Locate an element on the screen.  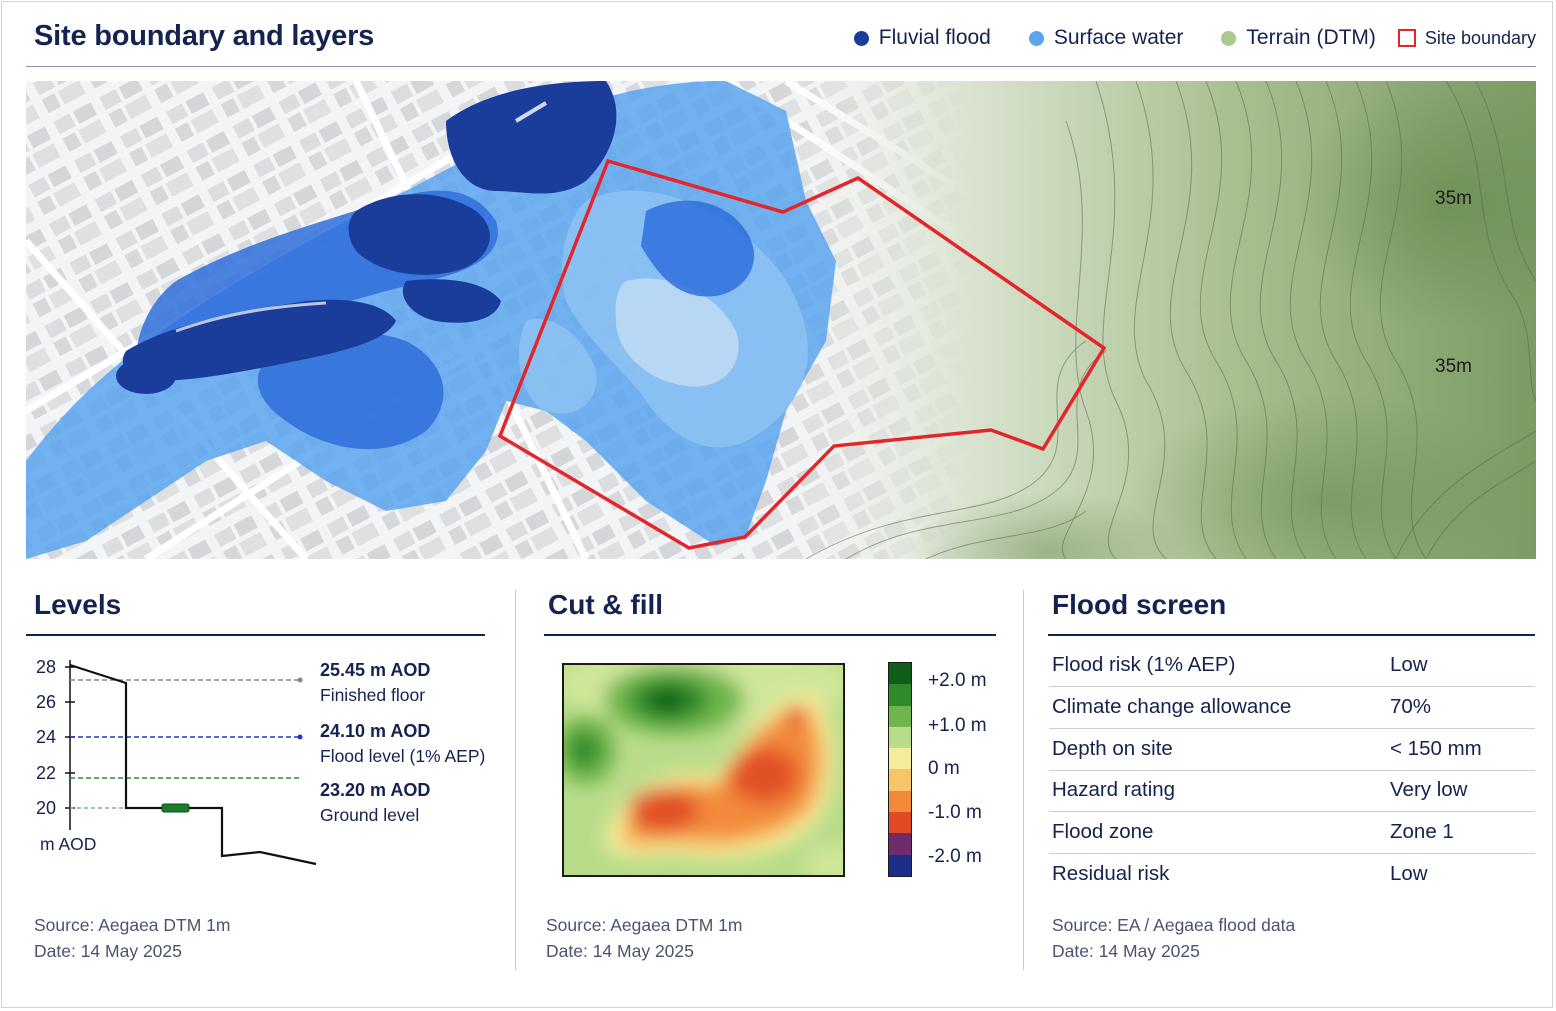
y-tick-label: 22 is located at coordinates (46, 773).